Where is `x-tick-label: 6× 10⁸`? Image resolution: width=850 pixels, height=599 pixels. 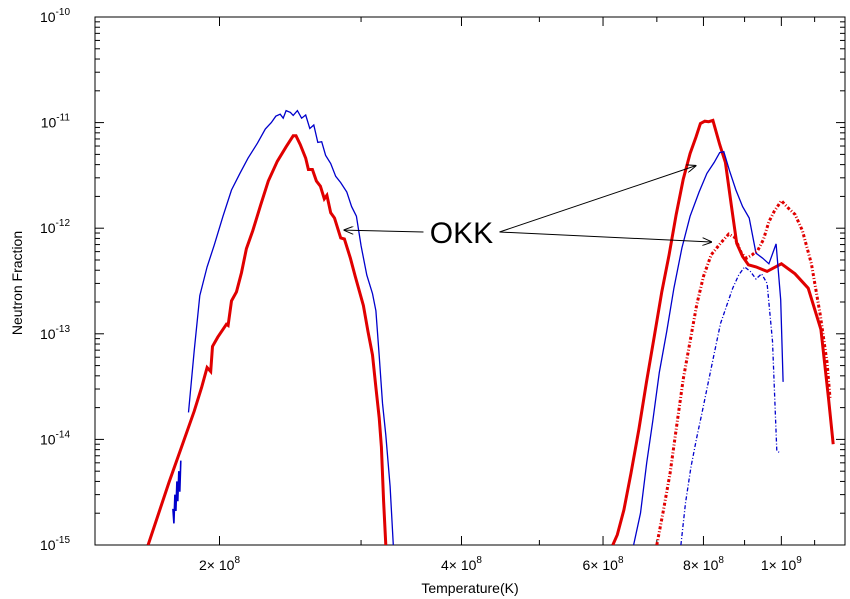 x-tick-label: 6× 10⁸ is located at coordinates (603, 564).